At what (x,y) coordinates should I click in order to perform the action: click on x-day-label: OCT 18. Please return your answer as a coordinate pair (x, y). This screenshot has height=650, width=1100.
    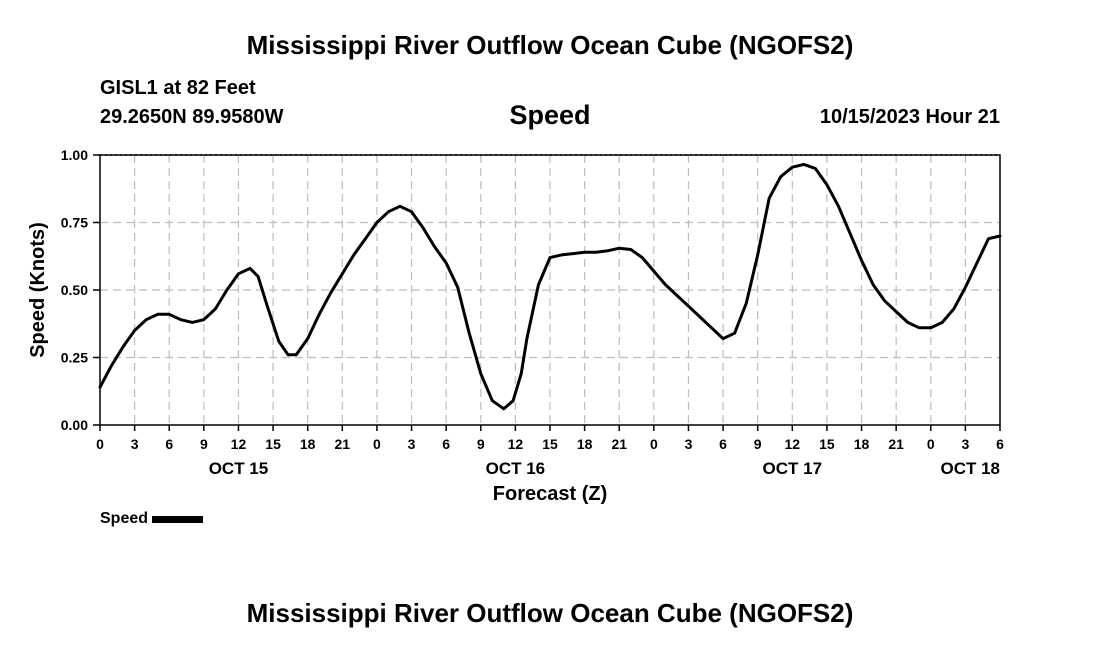
    Looking at the image, I should click on (970, 468).